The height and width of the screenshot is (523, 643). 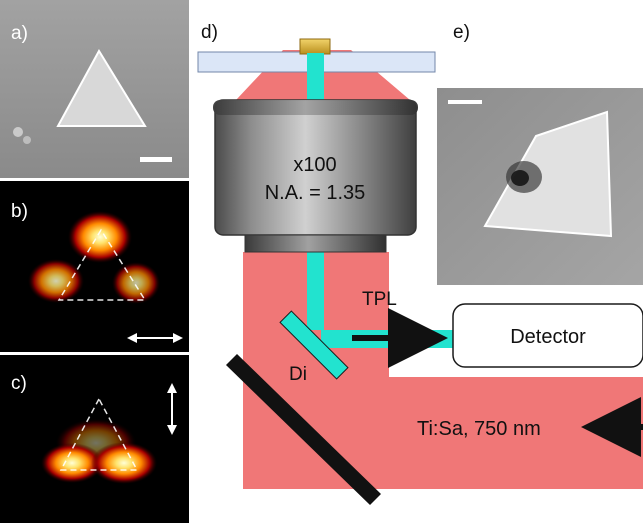 I want to click on panel-a-sem-image: a), so click(x=94, y=89).